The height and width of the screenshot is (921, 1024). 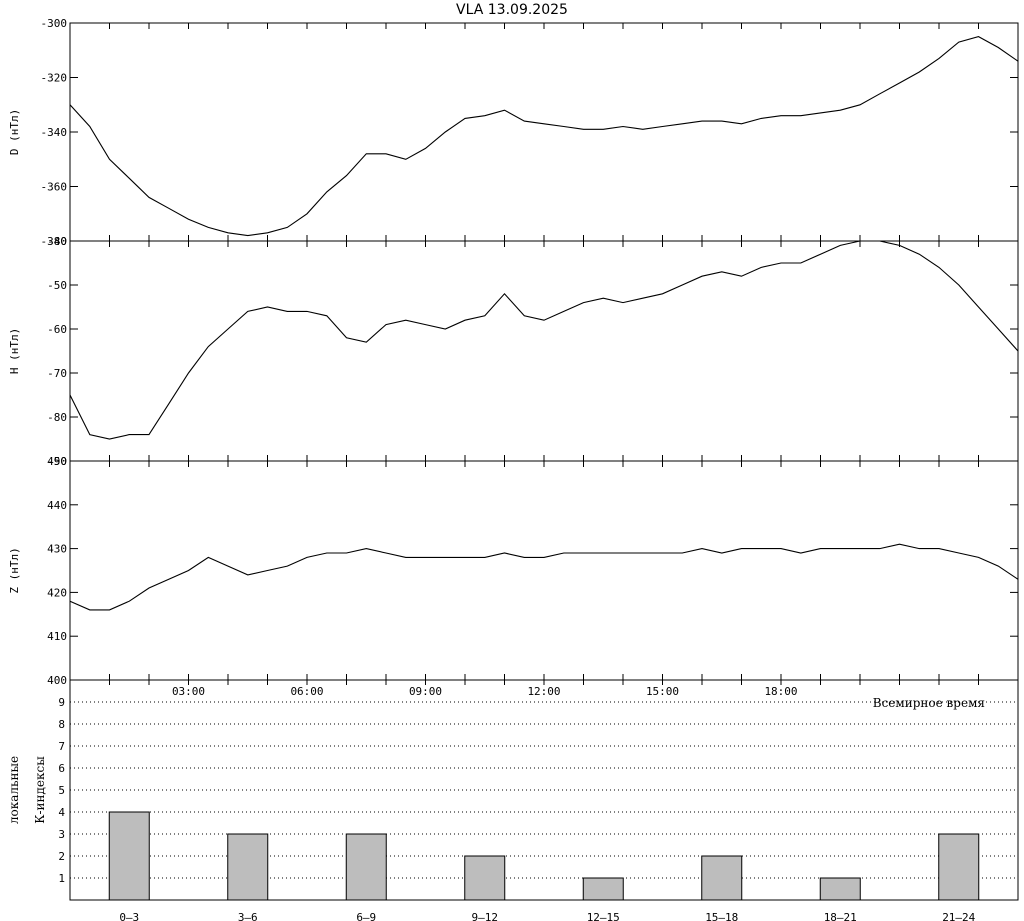 I want to click on y-tick-label: -60, so click(x=57, y=329).